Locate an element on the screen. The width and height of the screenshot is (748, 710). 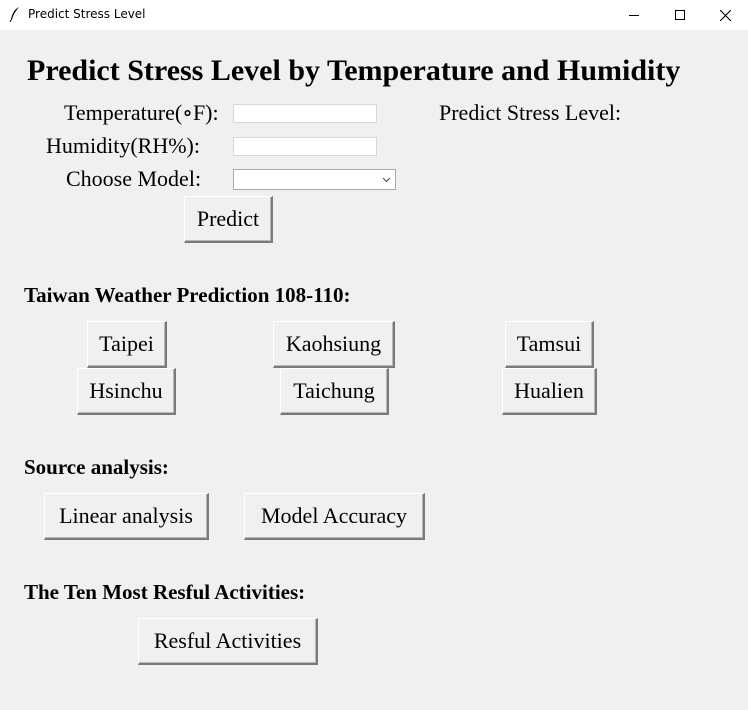
model-label: Choose Model: is located at coordinates (134, 178).